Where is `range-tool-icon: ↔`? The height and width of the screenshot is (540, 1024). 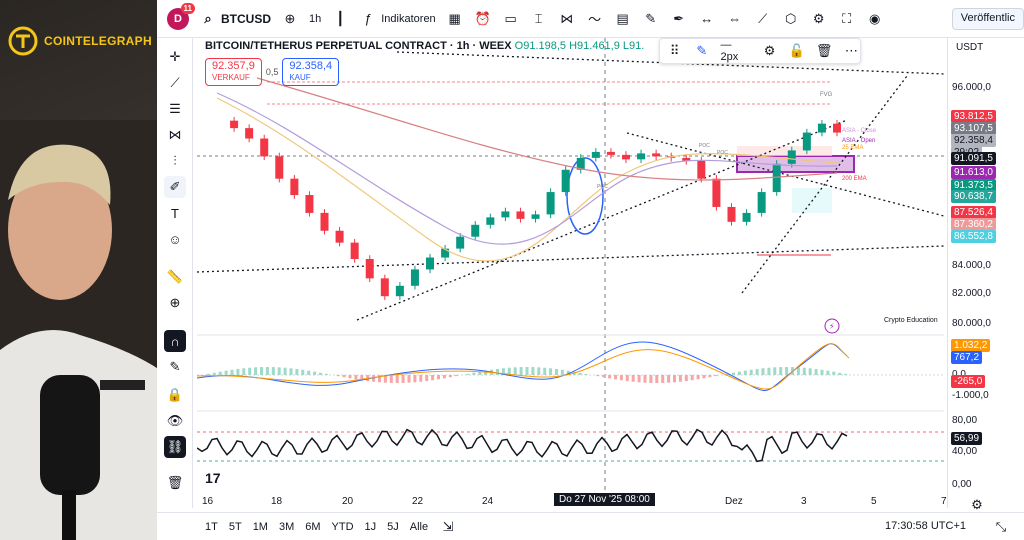 range-tool-icon: ↔ is located at coordinates (707, 18).